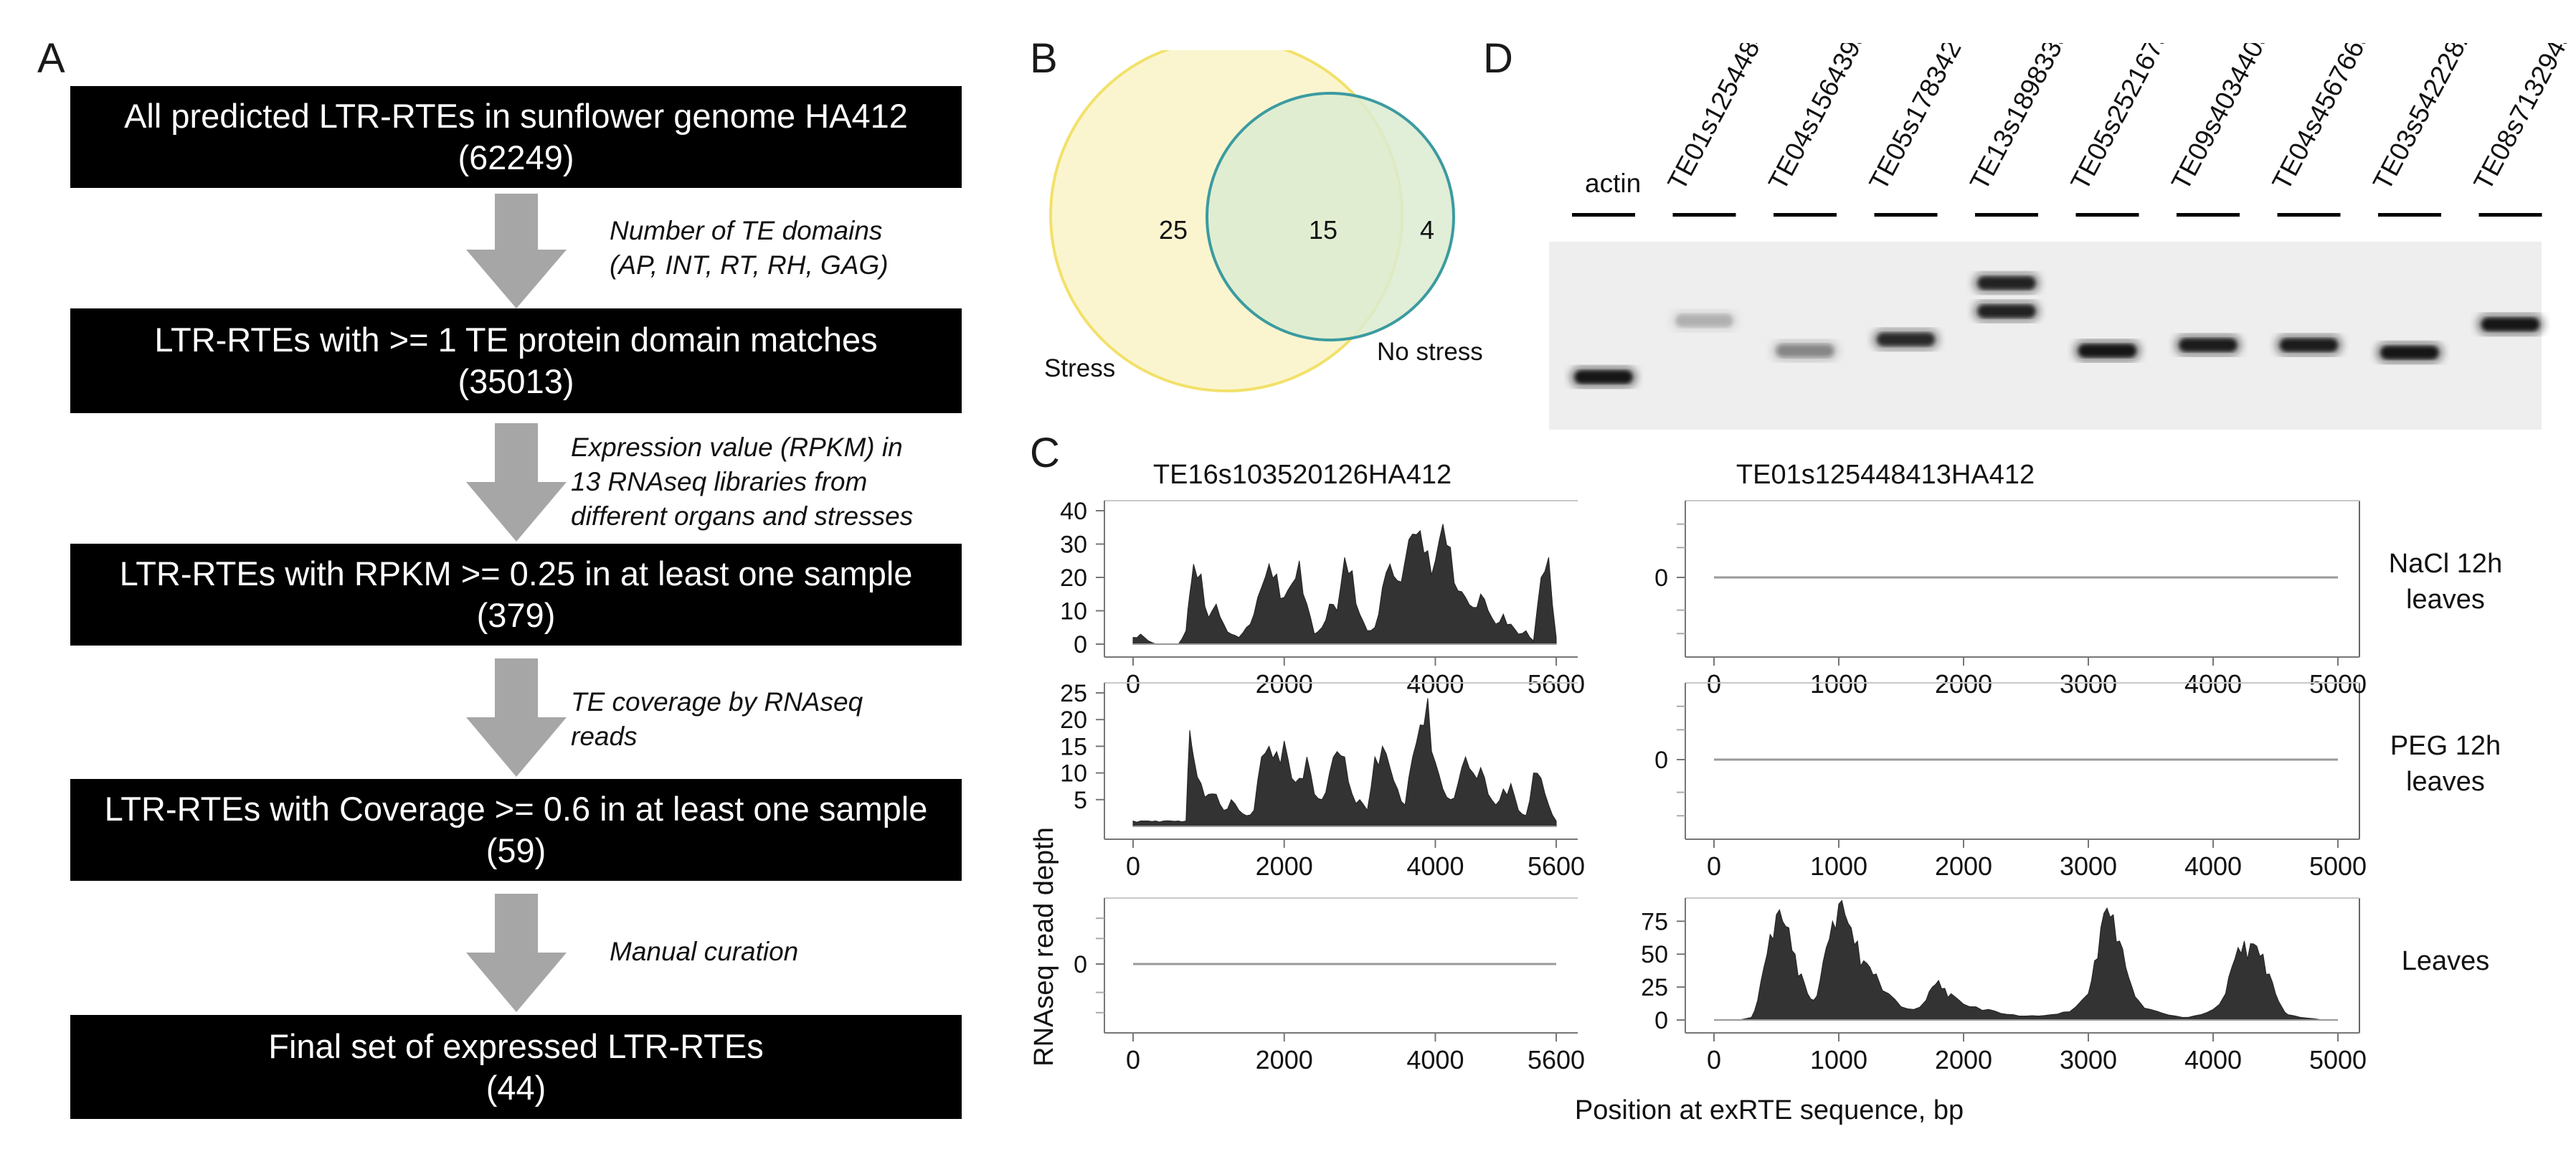  I want to click on gel-lane: actin, so click(1606, 278).